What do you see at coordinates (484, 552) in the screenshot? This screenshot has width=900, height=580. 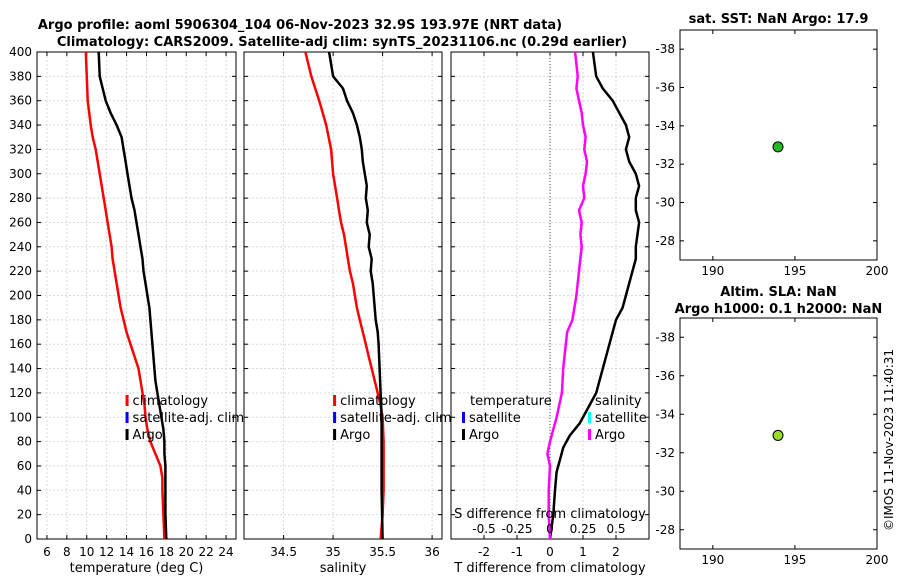 I see `x-tick-label: -2` at bounding box center [484, 552].